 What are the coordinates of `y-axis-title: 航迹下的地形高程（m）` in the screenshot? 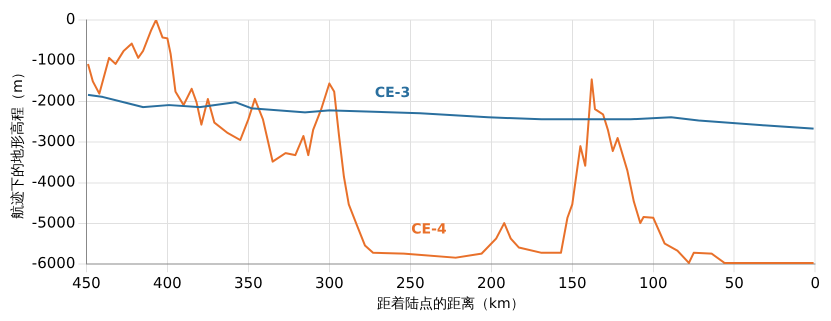 It's located at (18, 142).